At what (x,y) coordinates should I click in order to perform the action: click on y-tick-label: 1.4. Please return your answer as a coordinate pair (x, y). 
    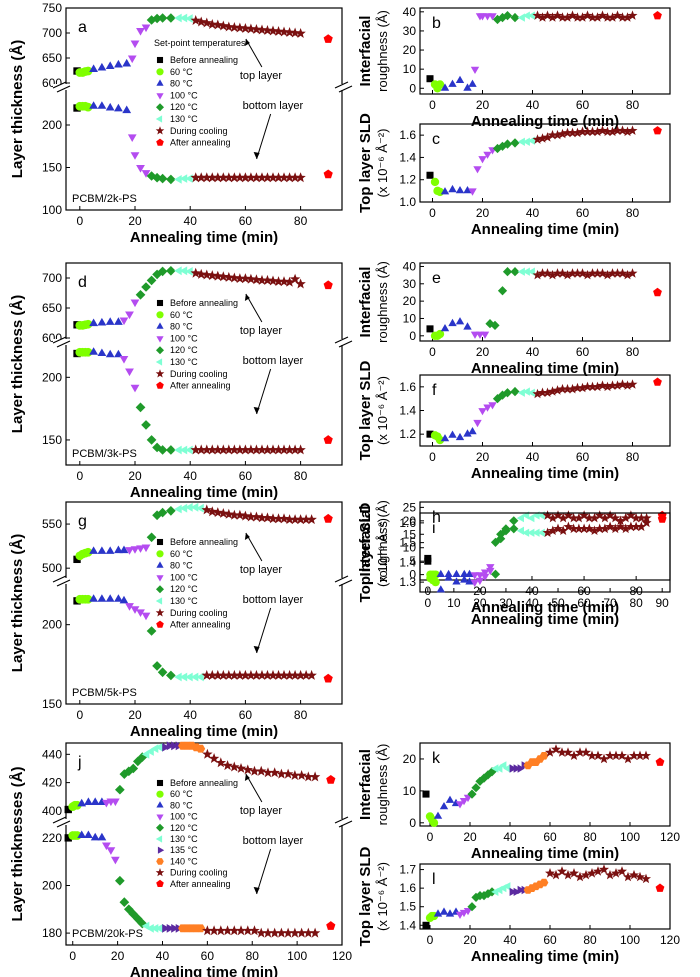
    Looking at the image, I should click on (407, 562).